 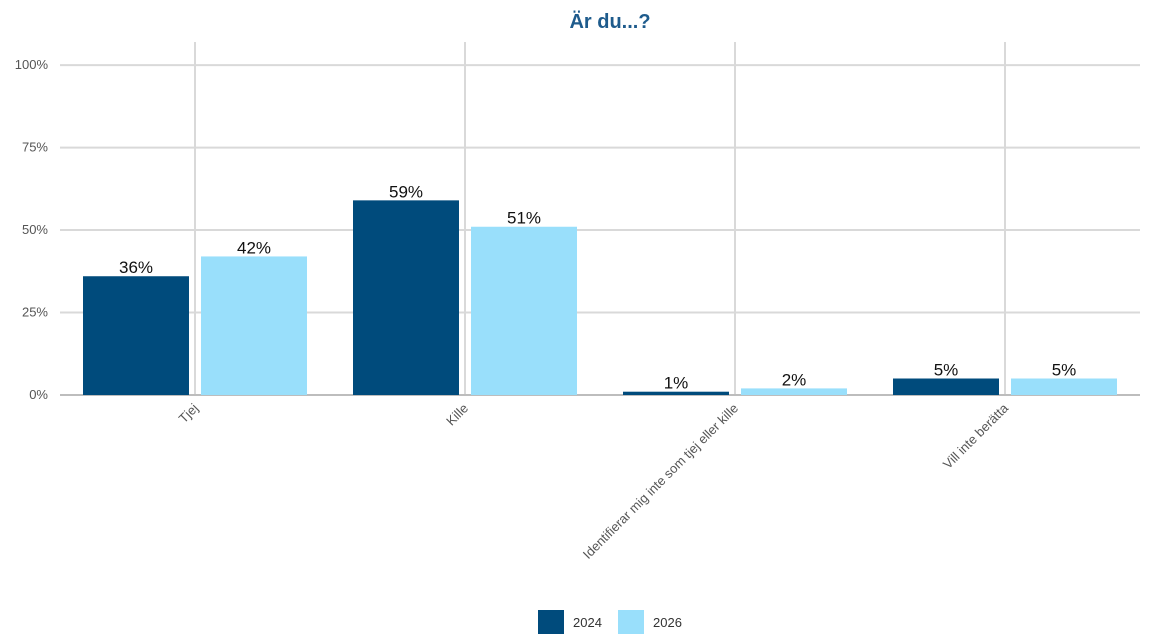 I want to click on legend-swatch-2026, so click(x=631, y=622).